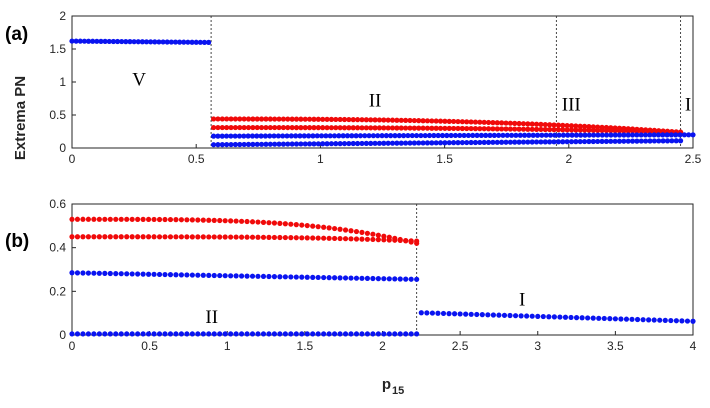 The width and height of the screenshot is (710, 408). I want to click on y-tick-label: 0.2, so click(57, 291).